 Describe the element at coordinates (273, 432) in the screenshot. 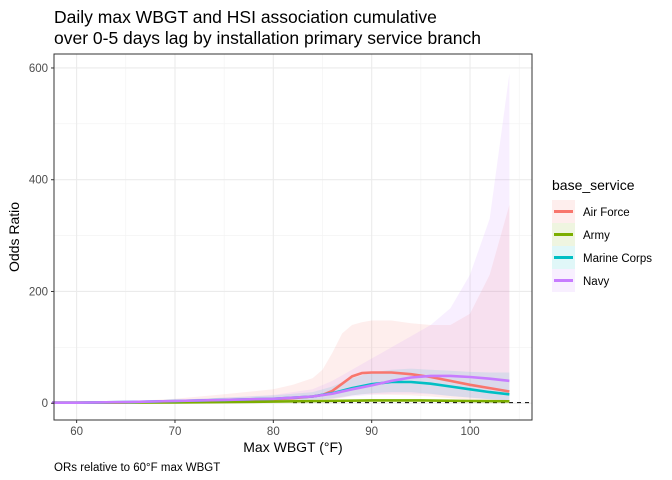

I see `x-tick-label: 80` at that location.